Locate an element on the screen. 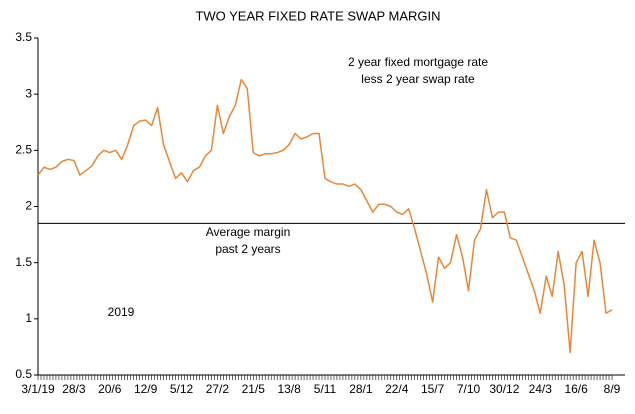 Image resolution: width=635 pixels, height=414 pixels. x-tick-label: 28/3 is located at coordinates (74, 389).